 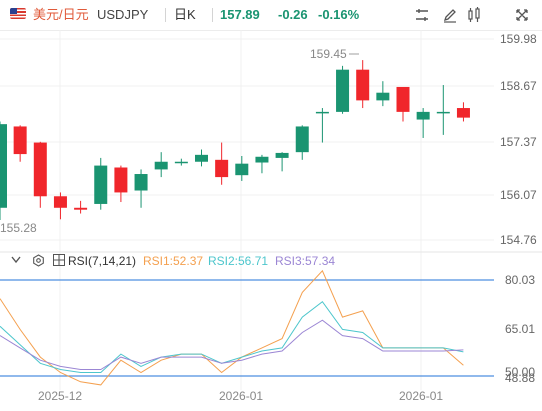 I want to click on rsi-scale-label: 48.88, so click(x=520, y=378).